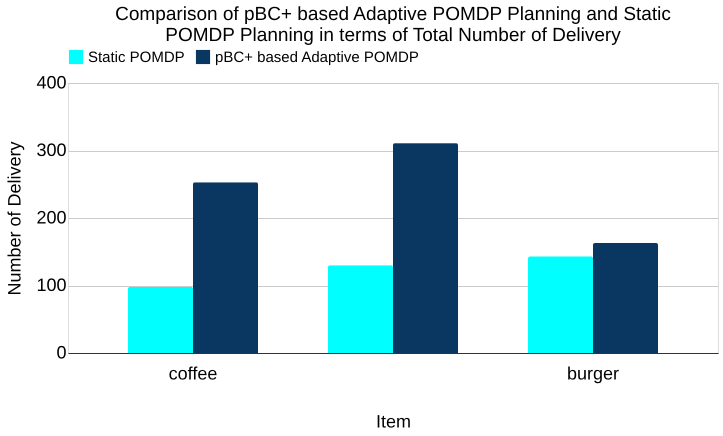 The image size is (723, 436). I want to click on chart-title: Comparison of pBC+ based Adaptive POMDP Planning and Static POMDP Planning in terms of Total Number of Delivery, so click(393, 25).